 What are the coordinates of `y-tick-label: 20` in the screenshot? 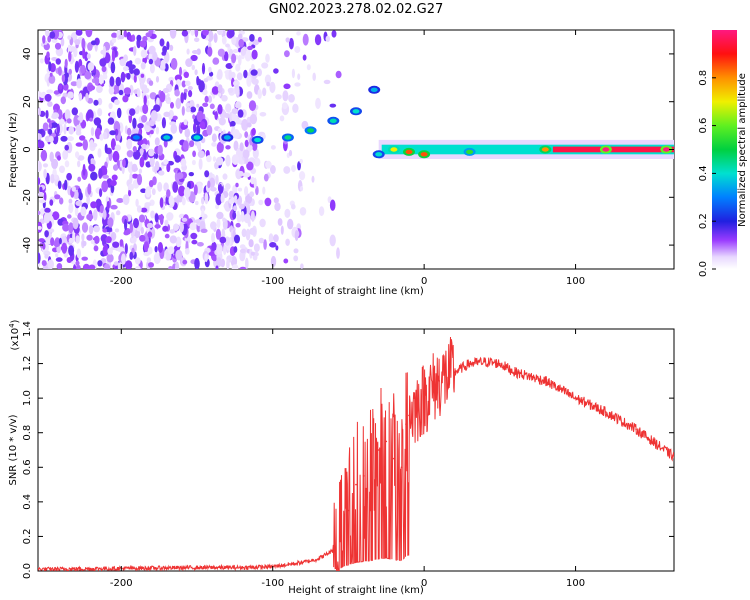 It's located at (27, 101).